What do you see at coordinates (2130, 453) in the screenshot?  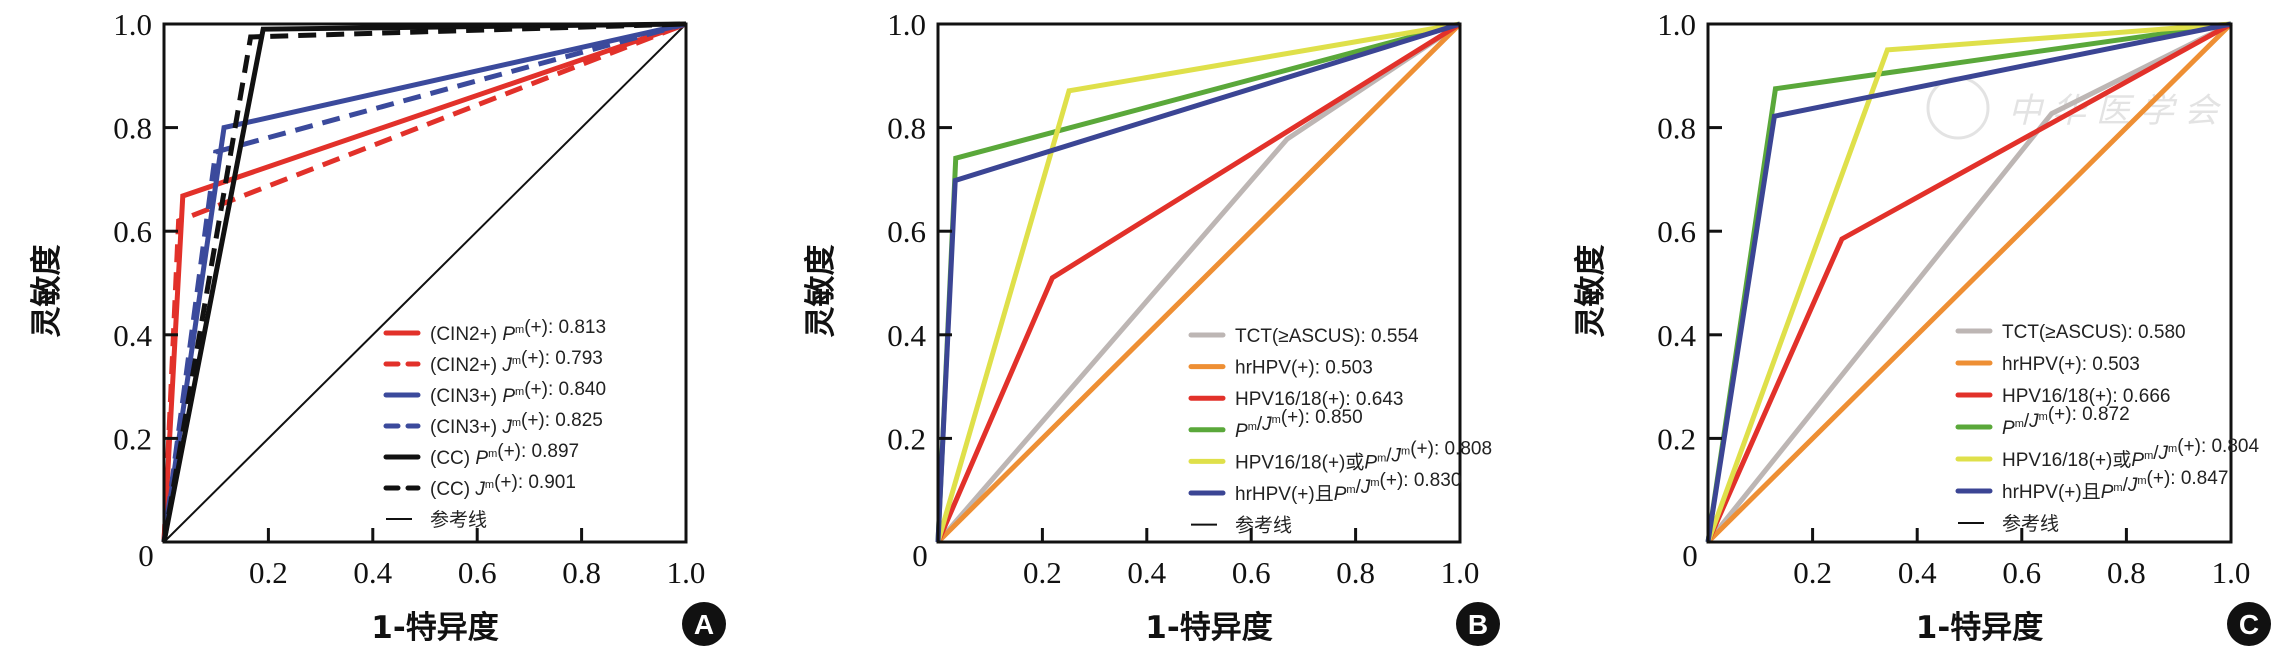 I see `legend-label: HPV16/18(+)或Pm/Jm(+): 0.804` at bounding box center [2130, 453].